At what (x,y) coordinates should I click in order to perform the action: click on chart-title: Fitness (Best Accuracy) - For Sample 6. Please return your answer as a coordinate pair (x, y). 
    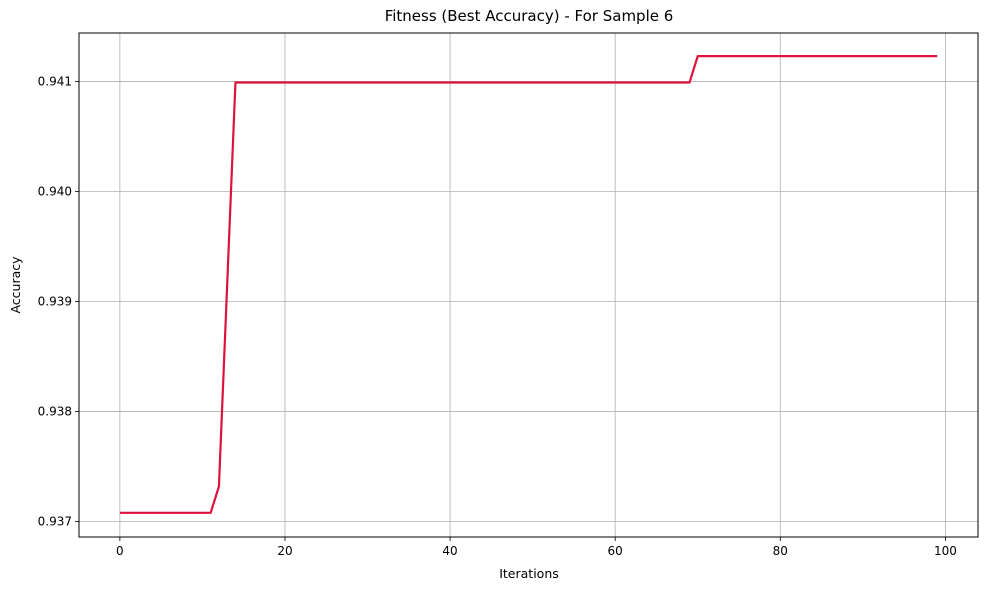
    Looking at the image, I should click on (529, 16).